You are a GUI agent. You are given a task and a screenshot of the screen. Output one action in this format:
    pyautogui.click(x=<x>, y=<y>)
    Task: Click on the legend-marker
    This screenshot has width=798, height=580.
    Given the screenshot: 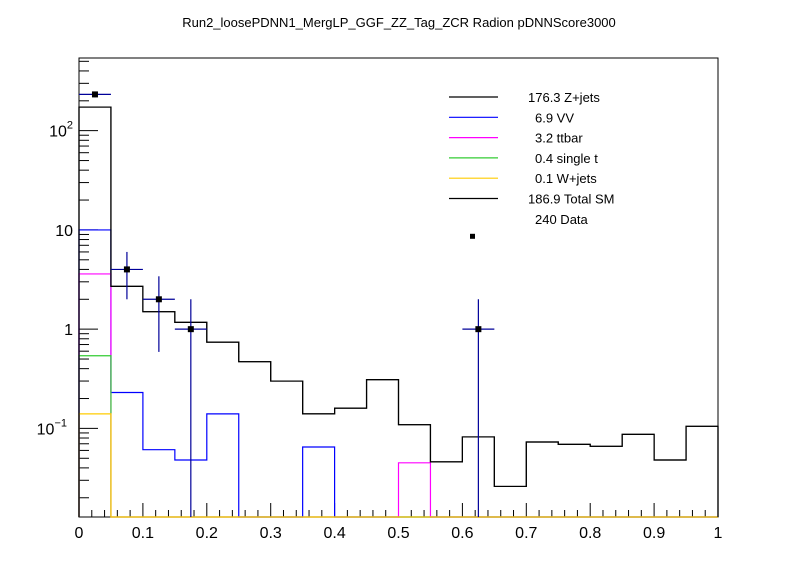 What is the action you would take?
    pyautogui.click(x=472, y=236)
    